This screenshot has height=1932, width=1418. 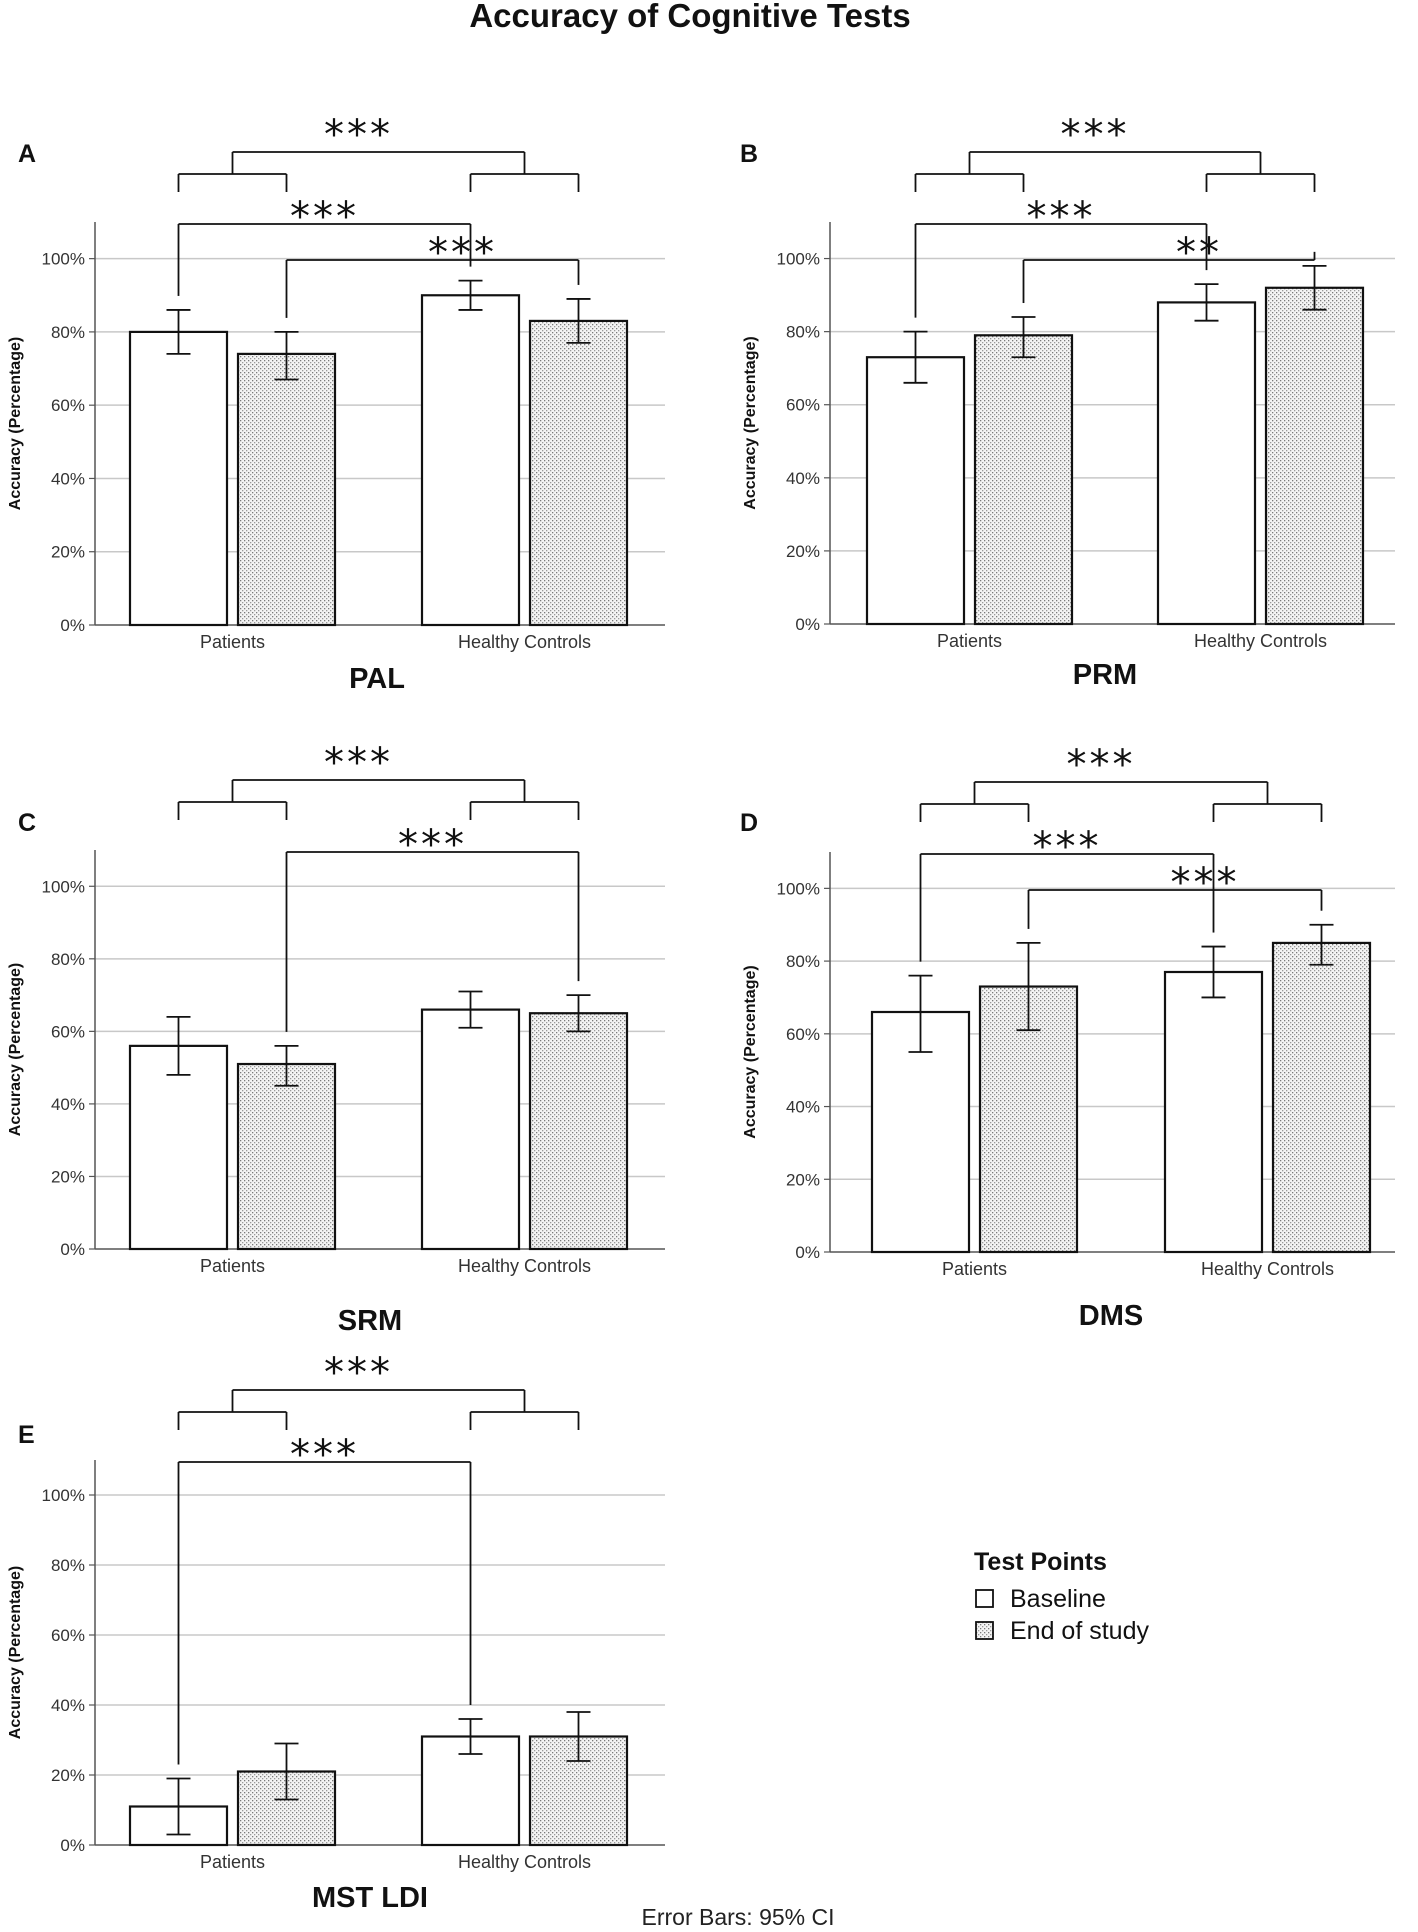 What do you see at coordinates (370, 1898) in the screenshot?
I see `test-name: MST LDI` at bounding box center [370, 1898].